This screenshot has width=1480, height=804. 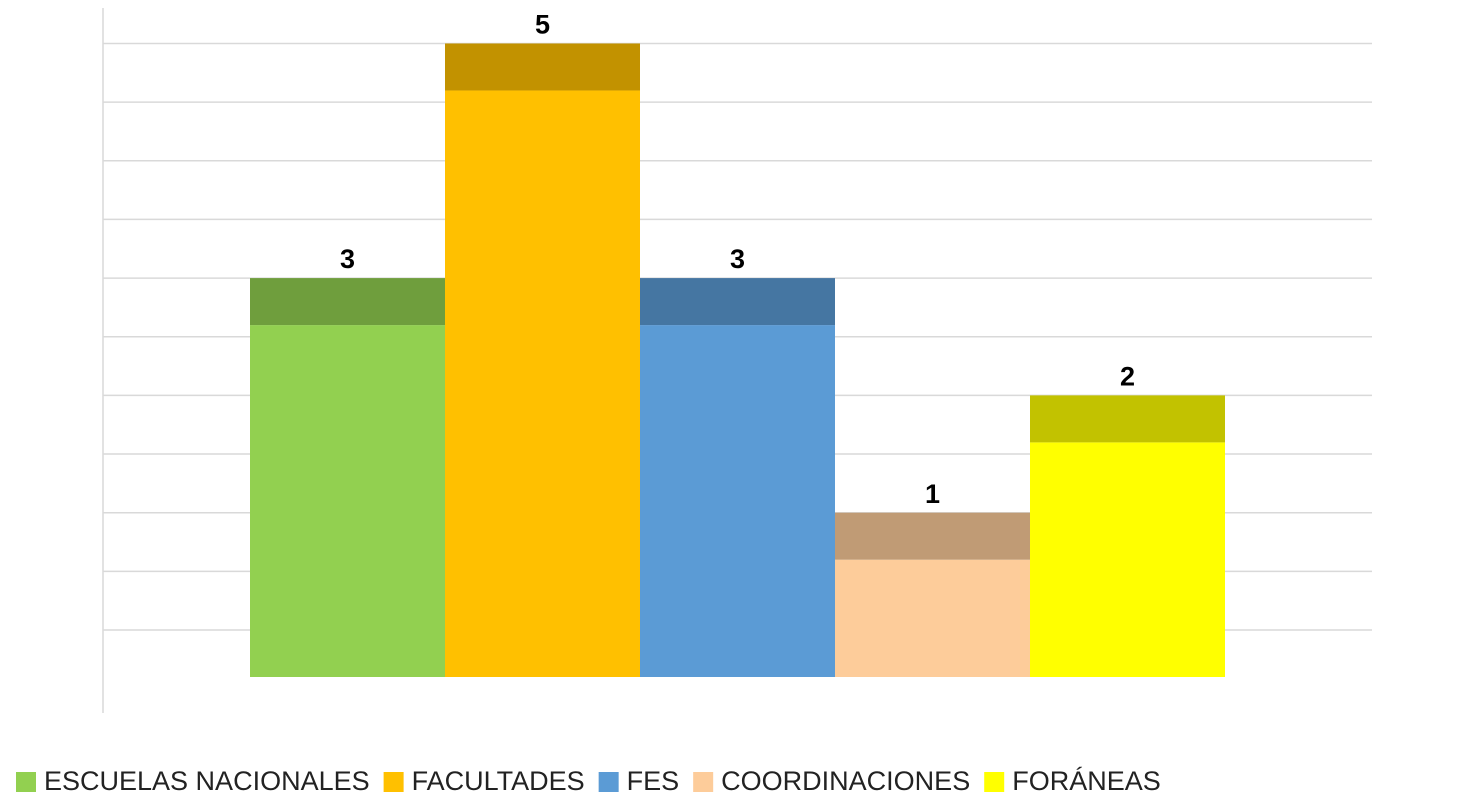 I want to click on data-label: 1, so click(x=932, y=494).